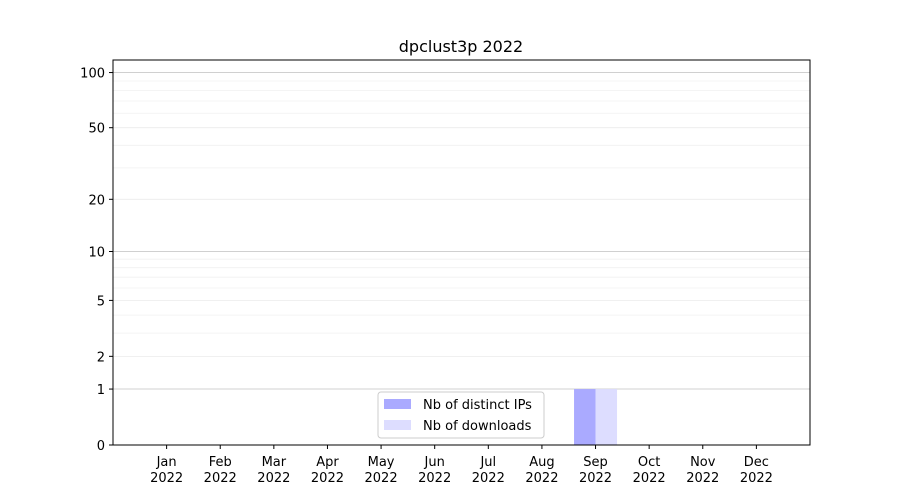  I want to click on x-tick-label: Nov 2022, so click(702, 470).